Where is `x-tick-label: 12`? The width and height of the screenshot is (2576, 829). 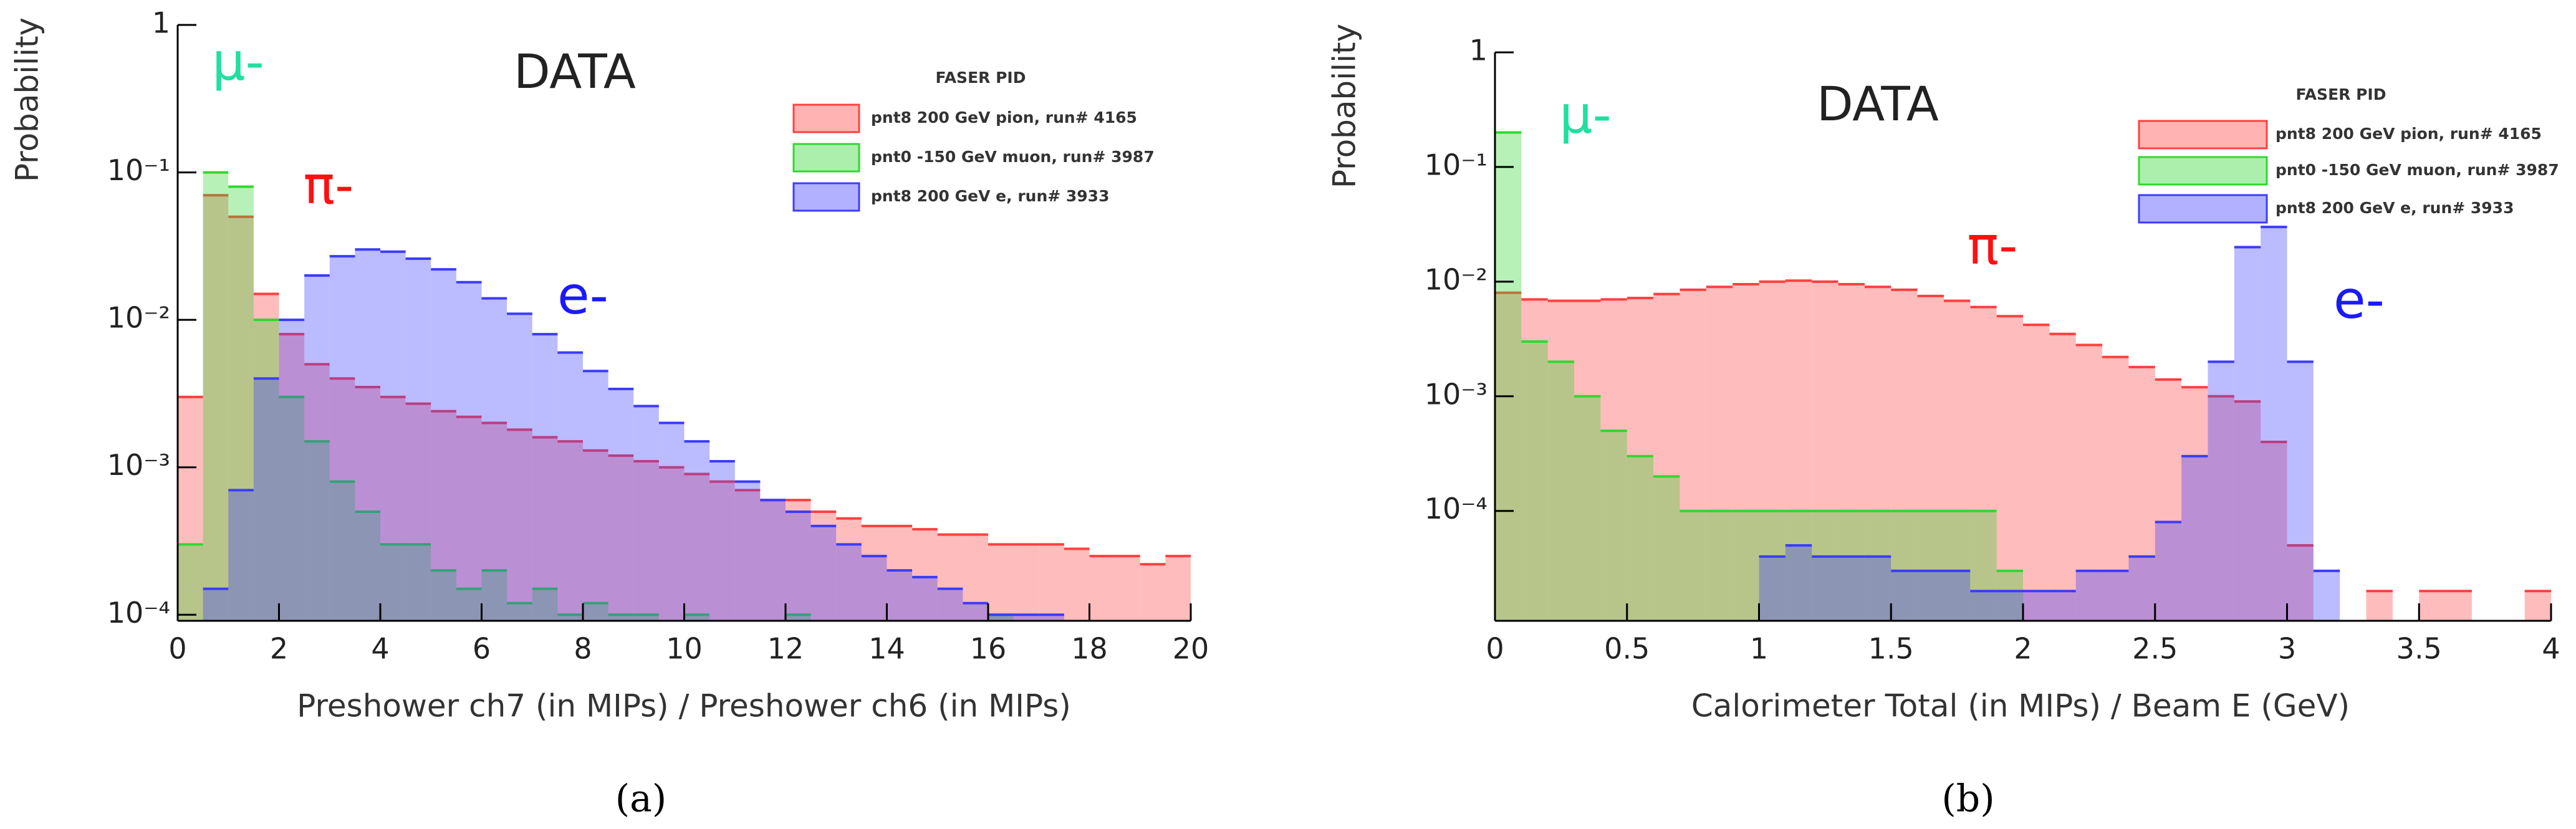
x-tick-label: 12 is located at coordinates (785, 649).